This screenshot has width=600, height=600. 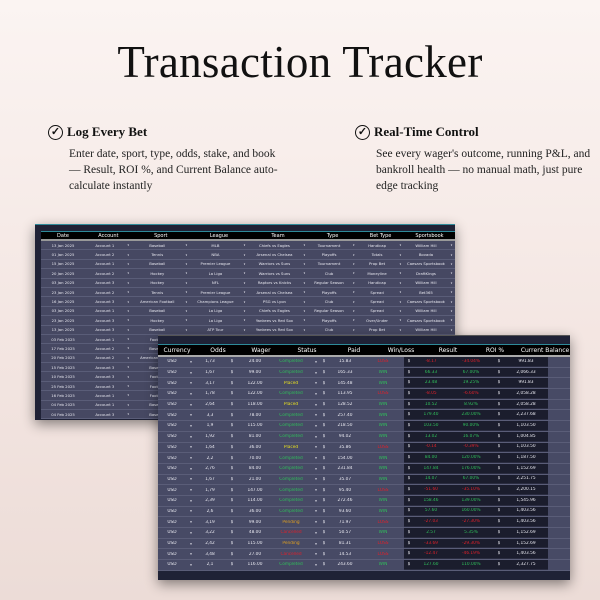 I want to click on cell: Football, so click(x=157, y=339).